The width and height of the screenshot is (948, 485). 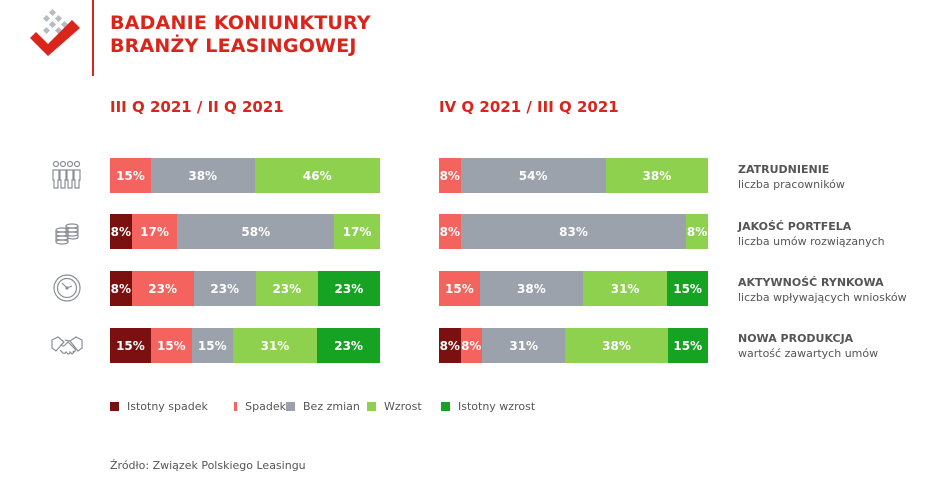 What do you see at coordinates (93, 38) in the screenshot?
I see `header-divider` at bounding box center [93, 38].